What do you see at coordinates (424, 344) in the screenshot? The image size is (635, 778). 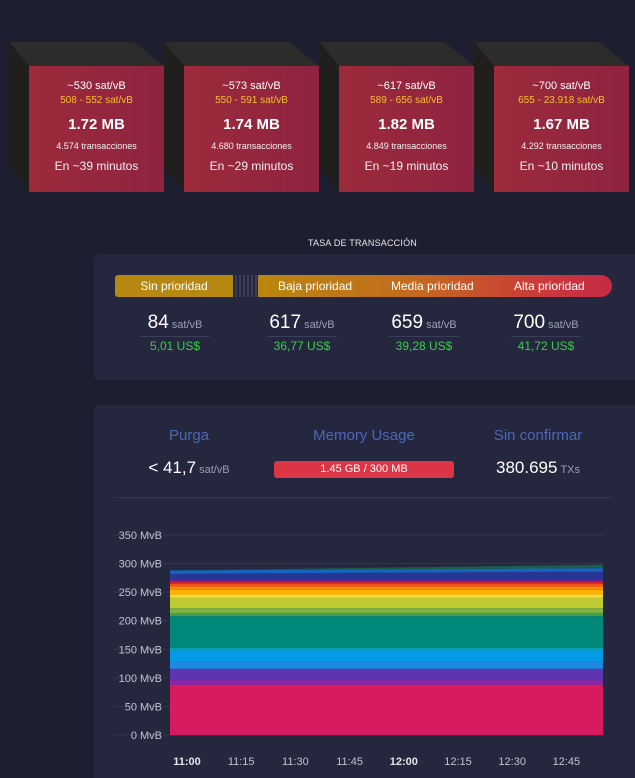 I see `fee-usd: 39,28 US$` at bounding box center [424, 344].